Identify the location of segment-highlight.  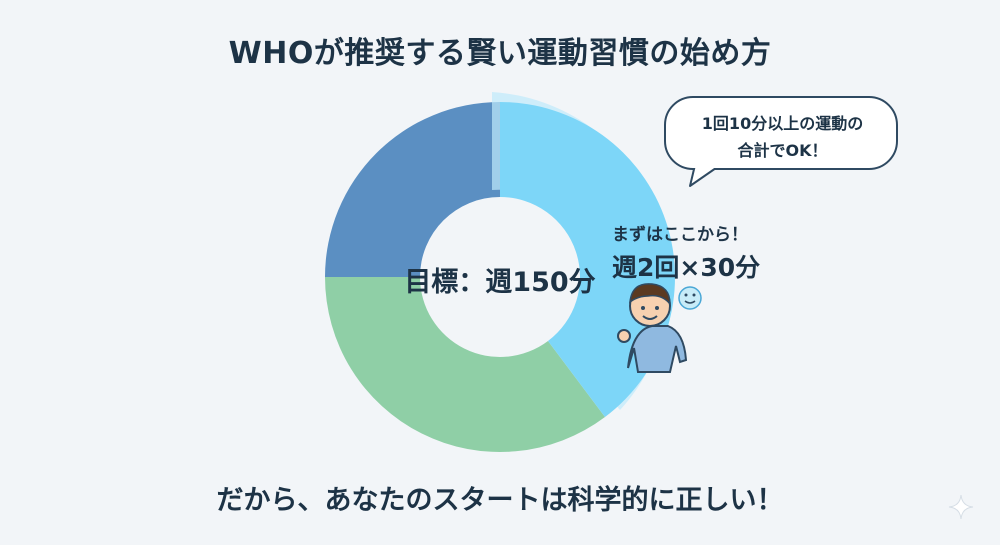
(588, 259).